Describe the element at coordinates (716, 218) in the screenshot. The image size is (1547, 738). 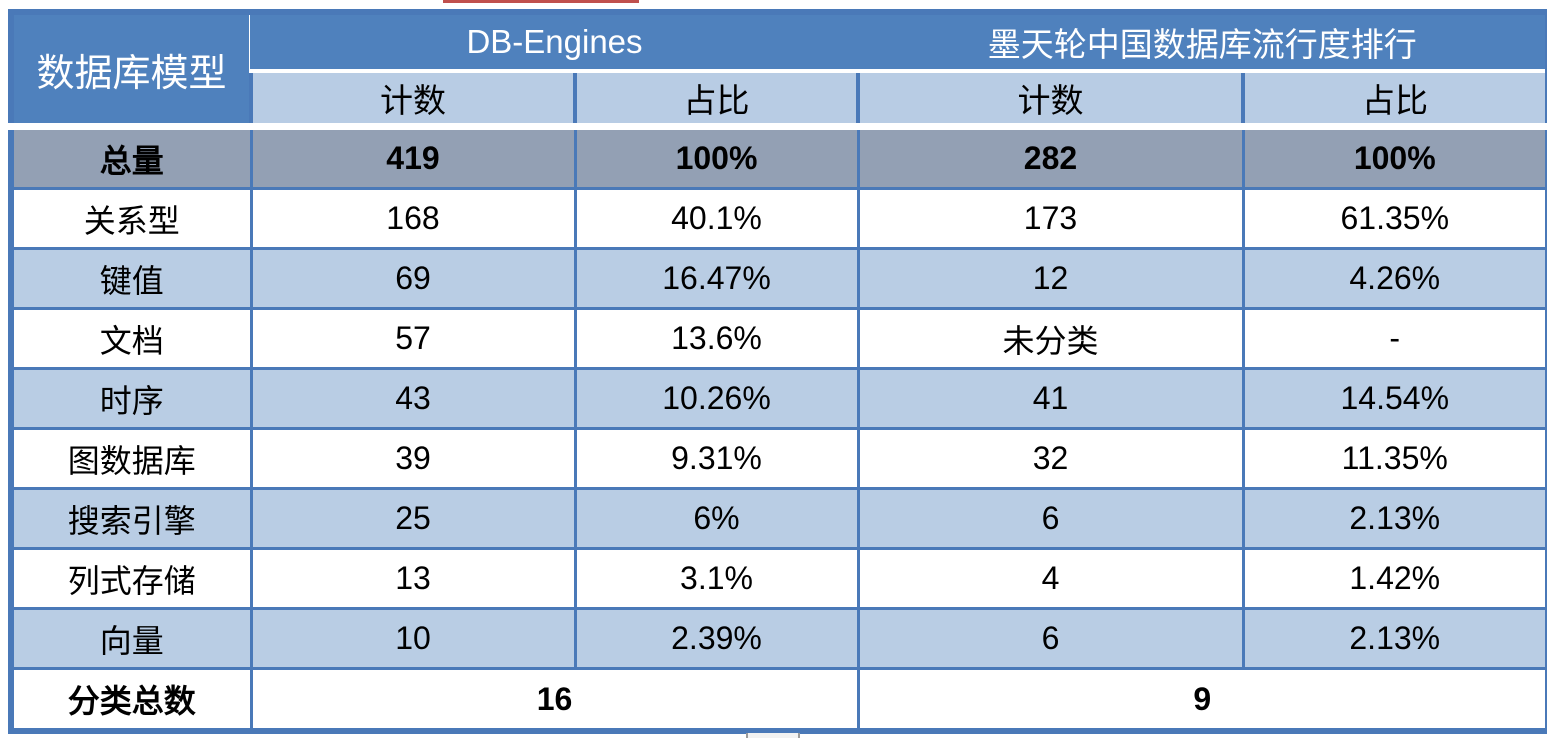
I see `db-engines-share: 40.1%` at that location.